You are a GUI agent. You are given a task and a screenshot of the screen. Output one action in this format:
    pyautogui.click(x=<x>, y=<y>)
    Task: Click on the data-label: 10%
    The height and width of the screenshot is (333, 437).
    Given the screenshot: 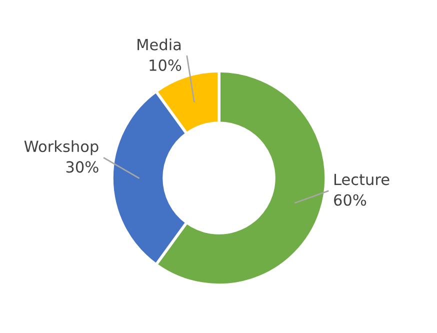 What is the action you would take?
    pyautogui.click(x=166, y=65)
    